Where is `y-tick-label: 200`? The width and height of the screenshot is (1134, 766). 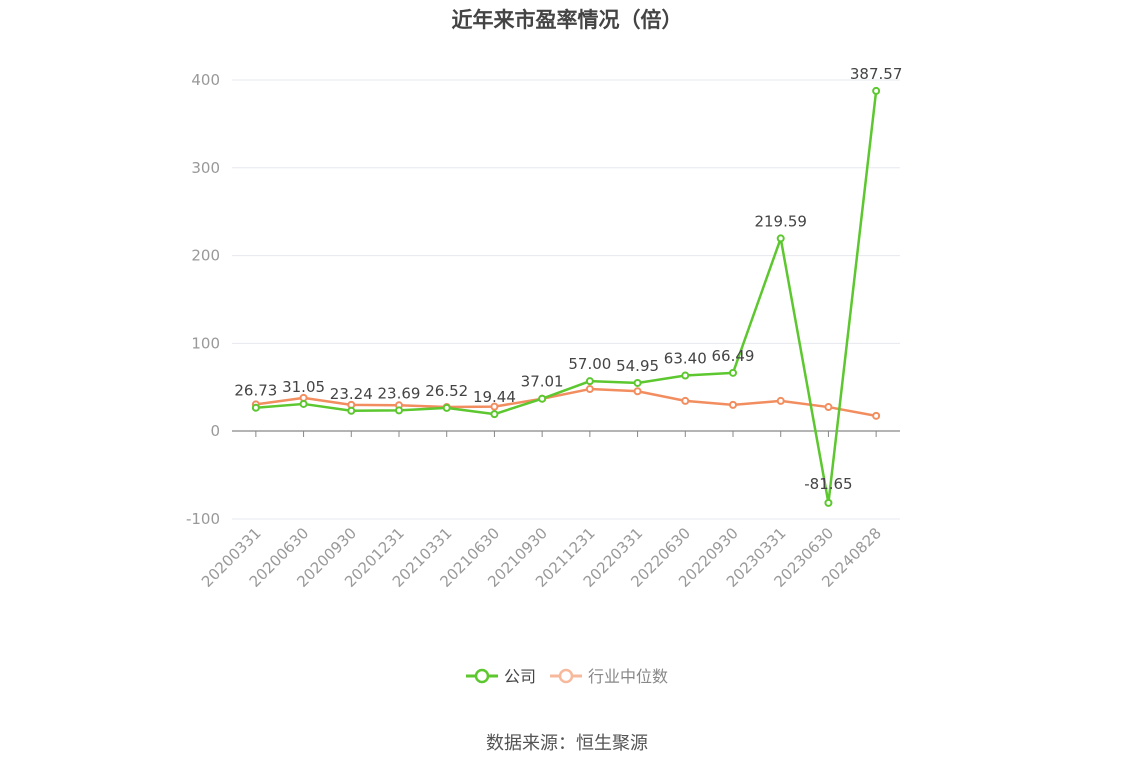 y-tick-label: 200 is located at coordinates (205, 256).